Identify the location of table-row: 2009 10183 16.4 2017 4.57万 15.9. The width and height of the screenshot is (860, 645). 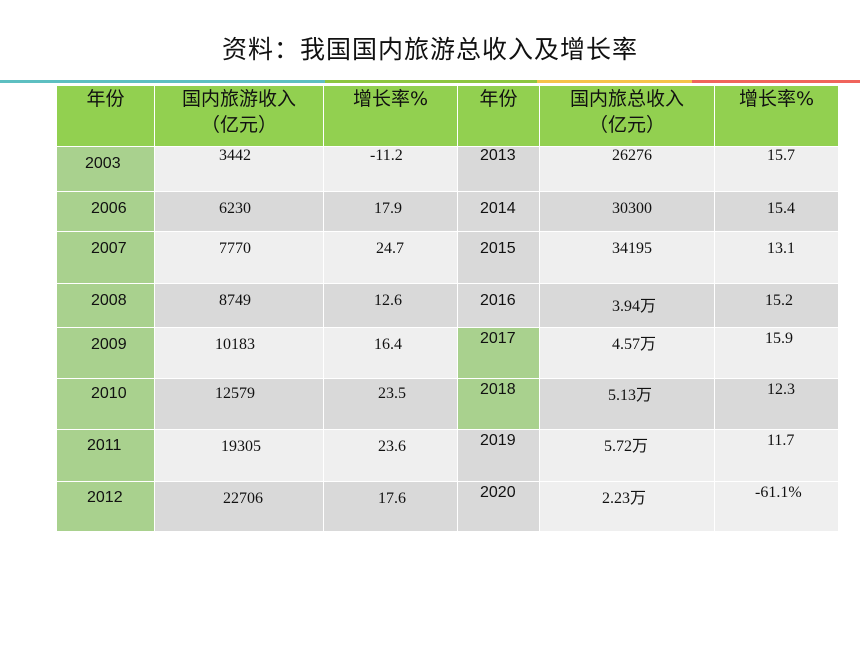
(448, 353).